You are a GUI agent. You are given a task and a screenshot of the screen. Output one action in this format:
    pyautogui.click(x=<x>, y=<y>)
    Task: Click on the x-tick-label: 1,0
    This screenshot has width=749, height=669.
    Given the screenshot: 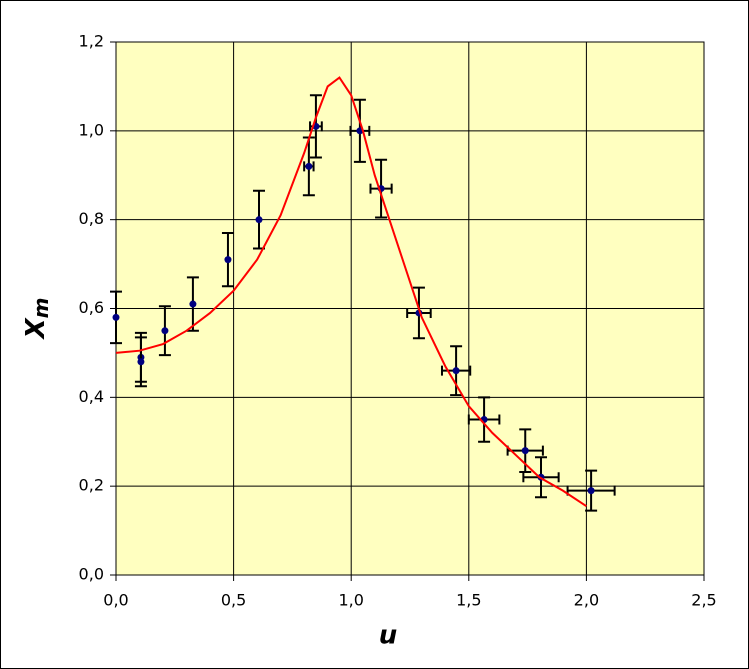 What is the action you would take?
    pyautogui.click(x=350, y=600)
    